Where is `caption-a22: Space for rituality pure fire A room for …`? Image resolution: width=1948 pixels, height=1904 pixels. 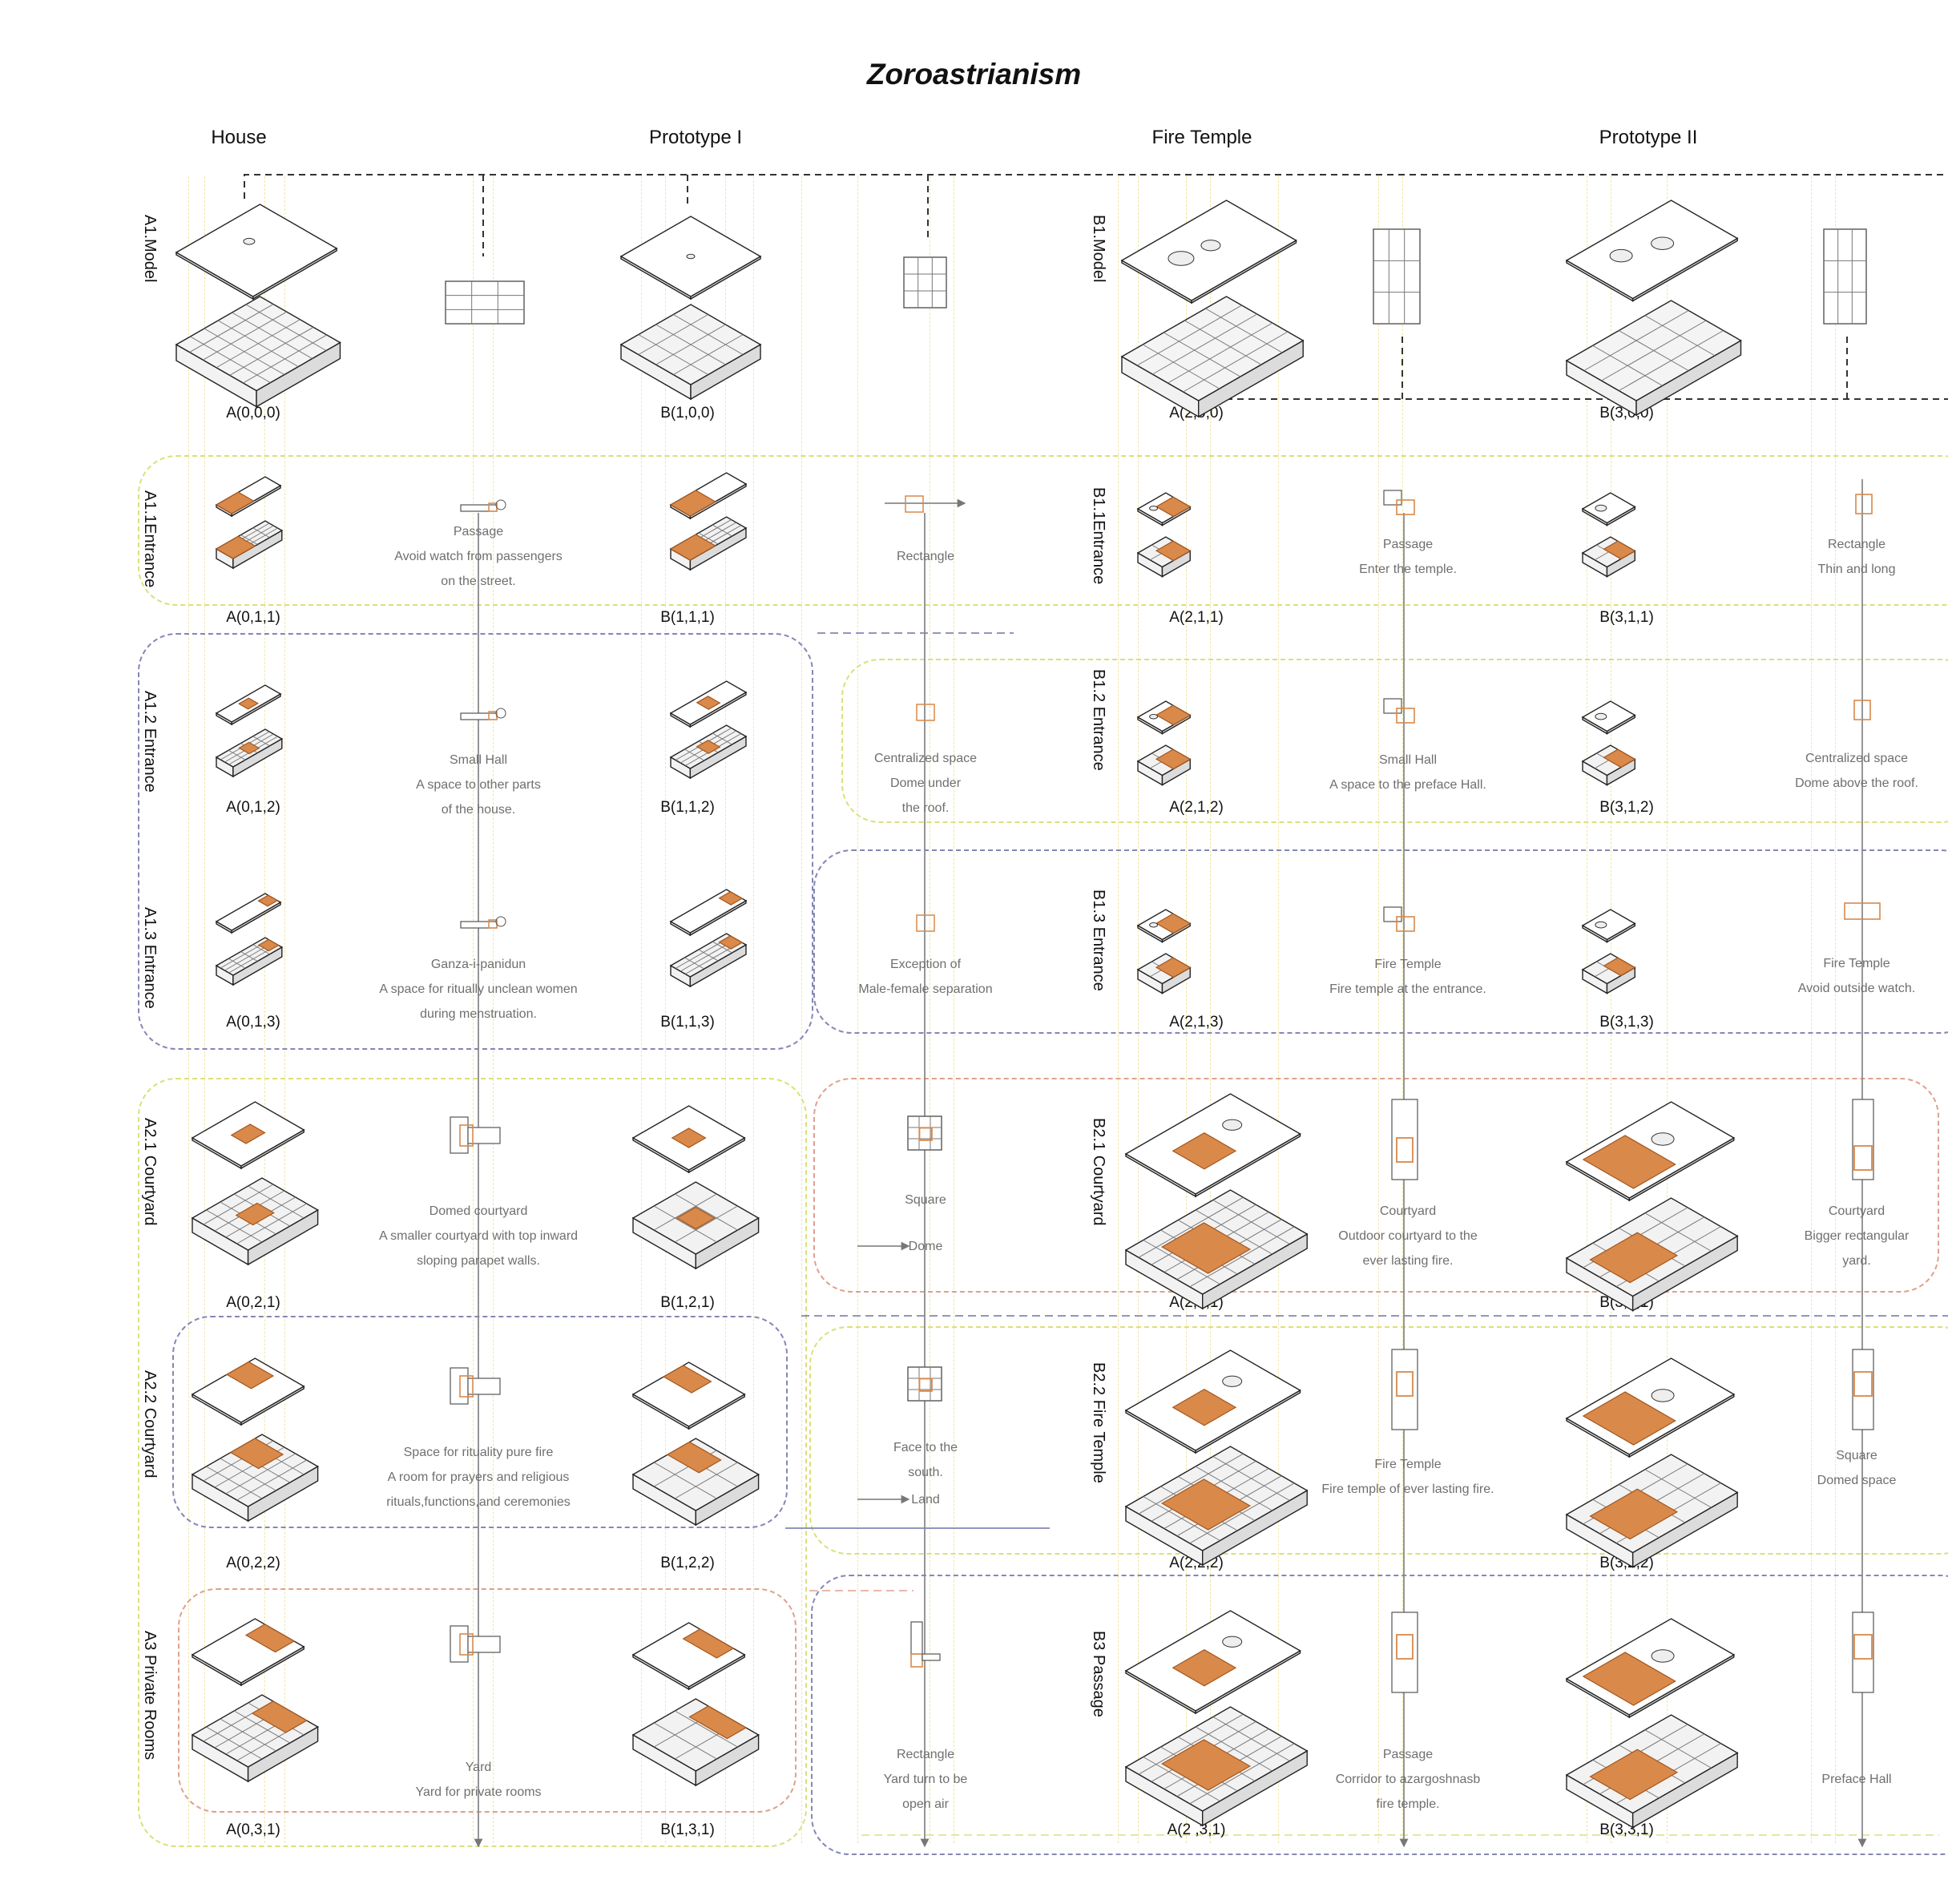 caption-a22: Space for rituality pure fire A room for … is located at coordinates (478, 1477).